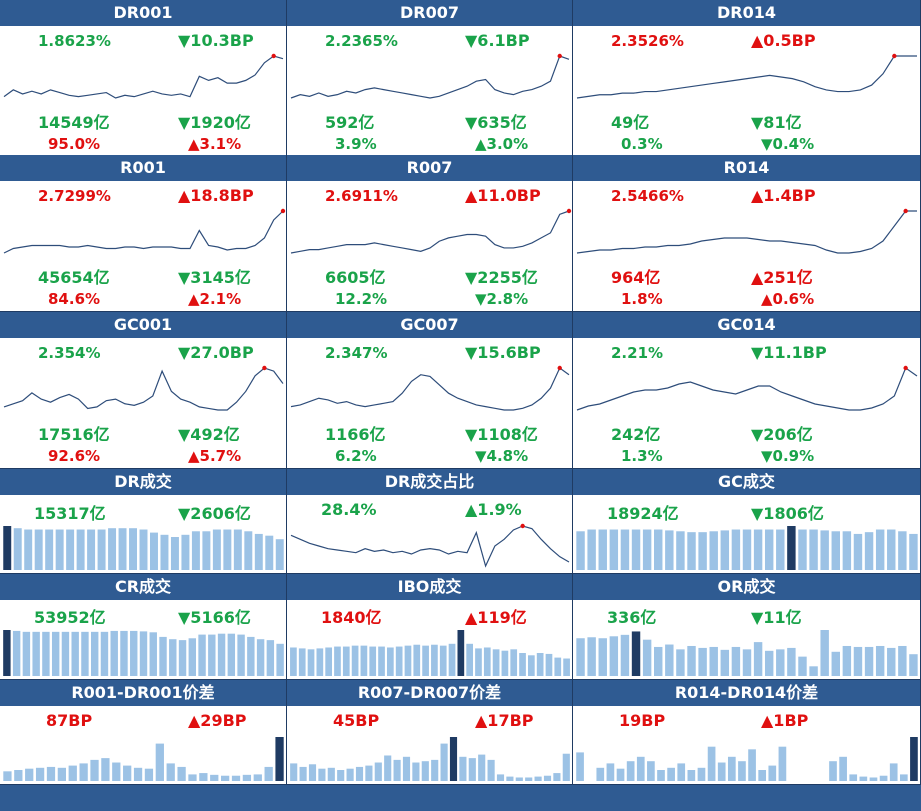  I want to click on primary-value: 28.4%, so click(349, 509).